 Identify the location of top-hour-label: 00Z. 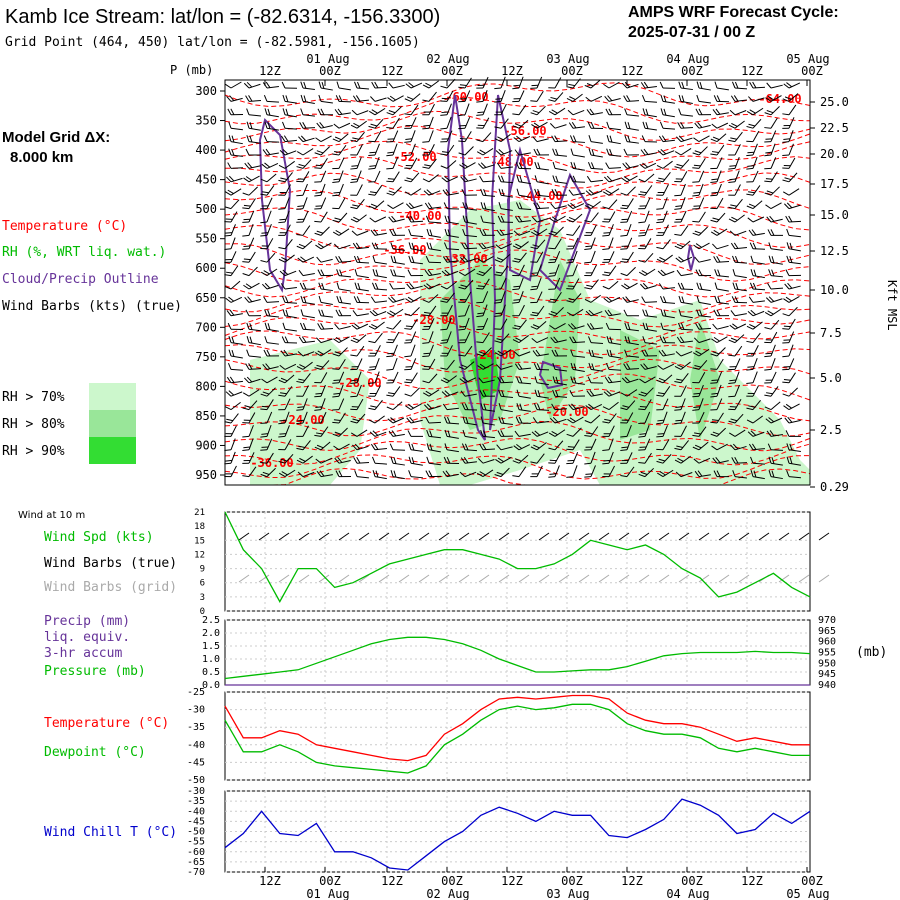
(812, 71).